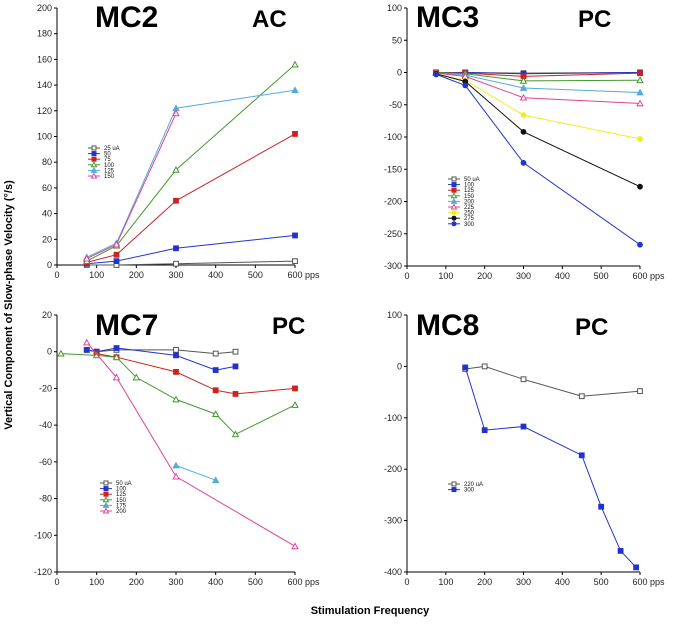  Describe the element at coordinates (136, 582) in the screenshot. I see `mc7-x-tick-label: 200` at that location.